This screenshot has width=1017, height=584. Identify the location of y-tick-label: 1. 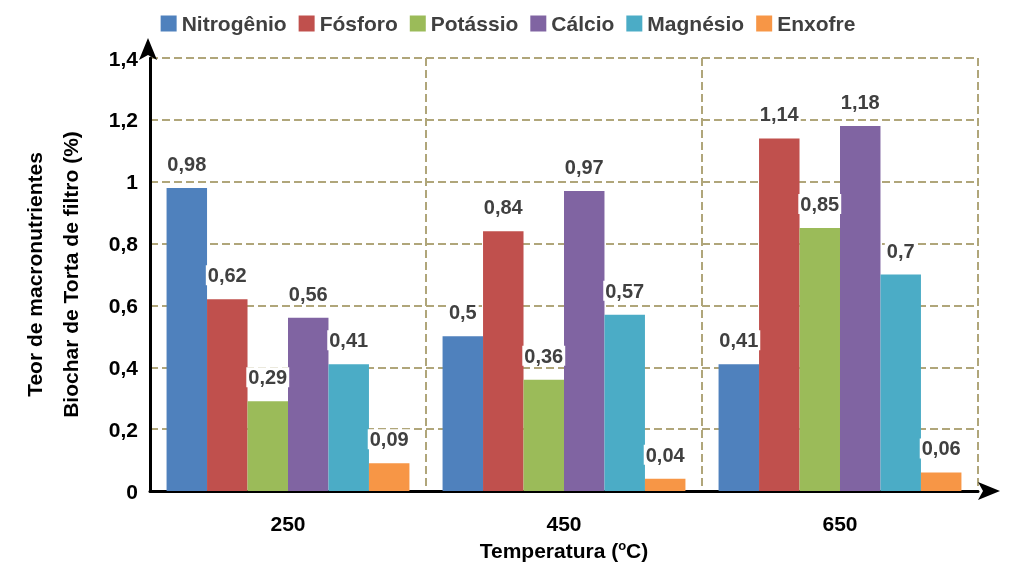
(132, 182).